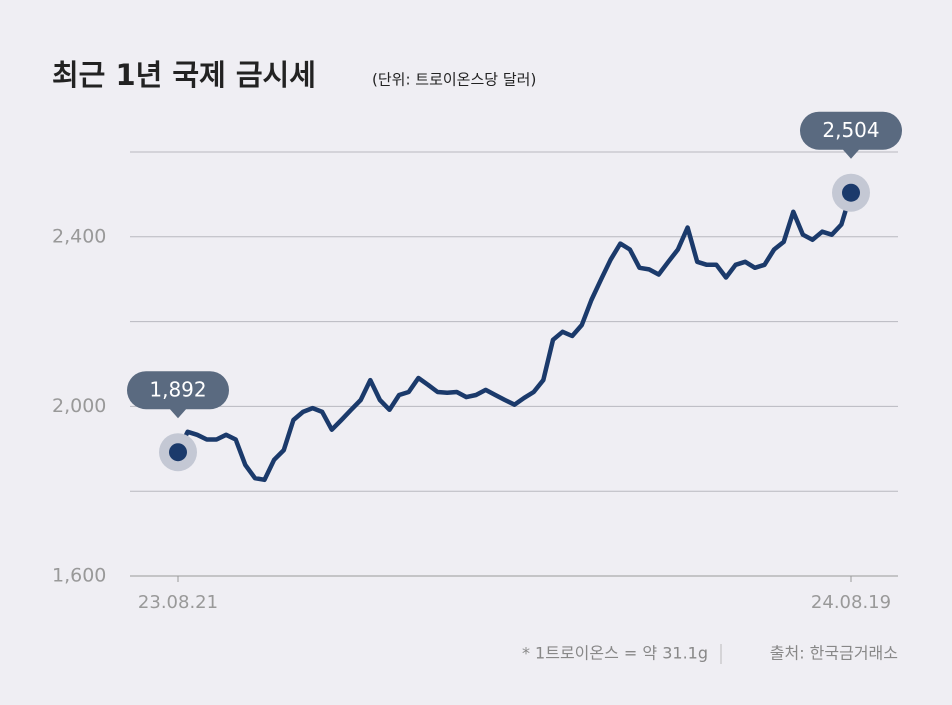  Describe the element at coordinates (79, 406) in the screenshot. I see `y-tick-label: 2,000` at that location.